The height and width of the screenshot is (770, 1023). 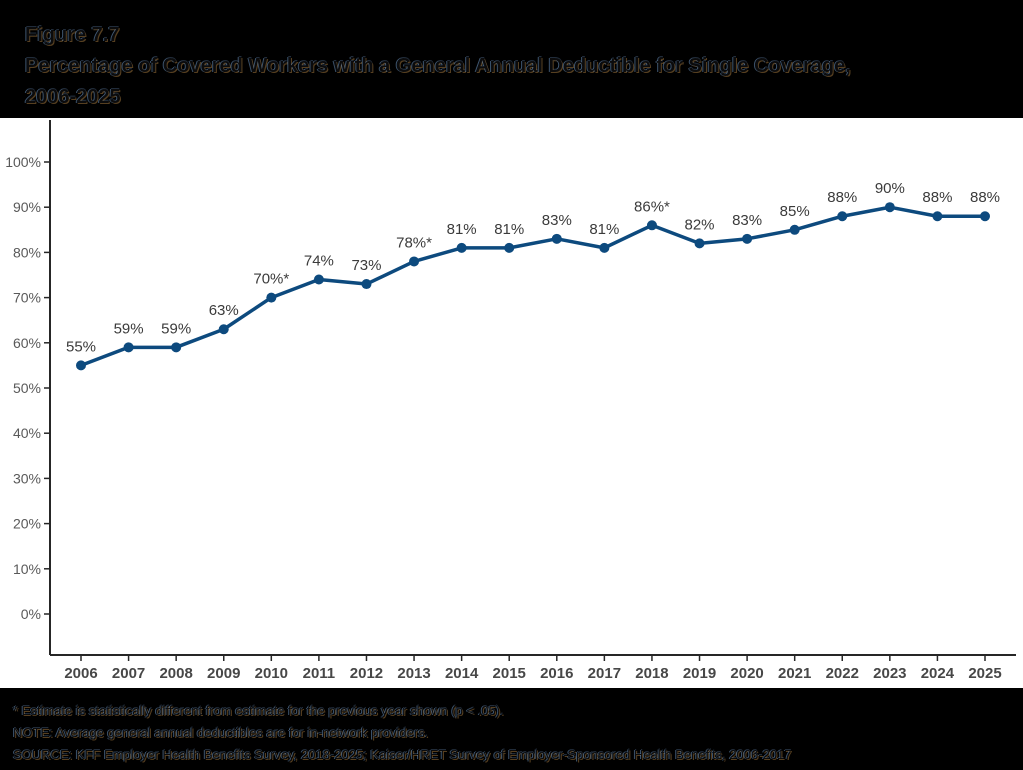 I want to click on x-tick-label: 2019, so click(x=699, y=673).